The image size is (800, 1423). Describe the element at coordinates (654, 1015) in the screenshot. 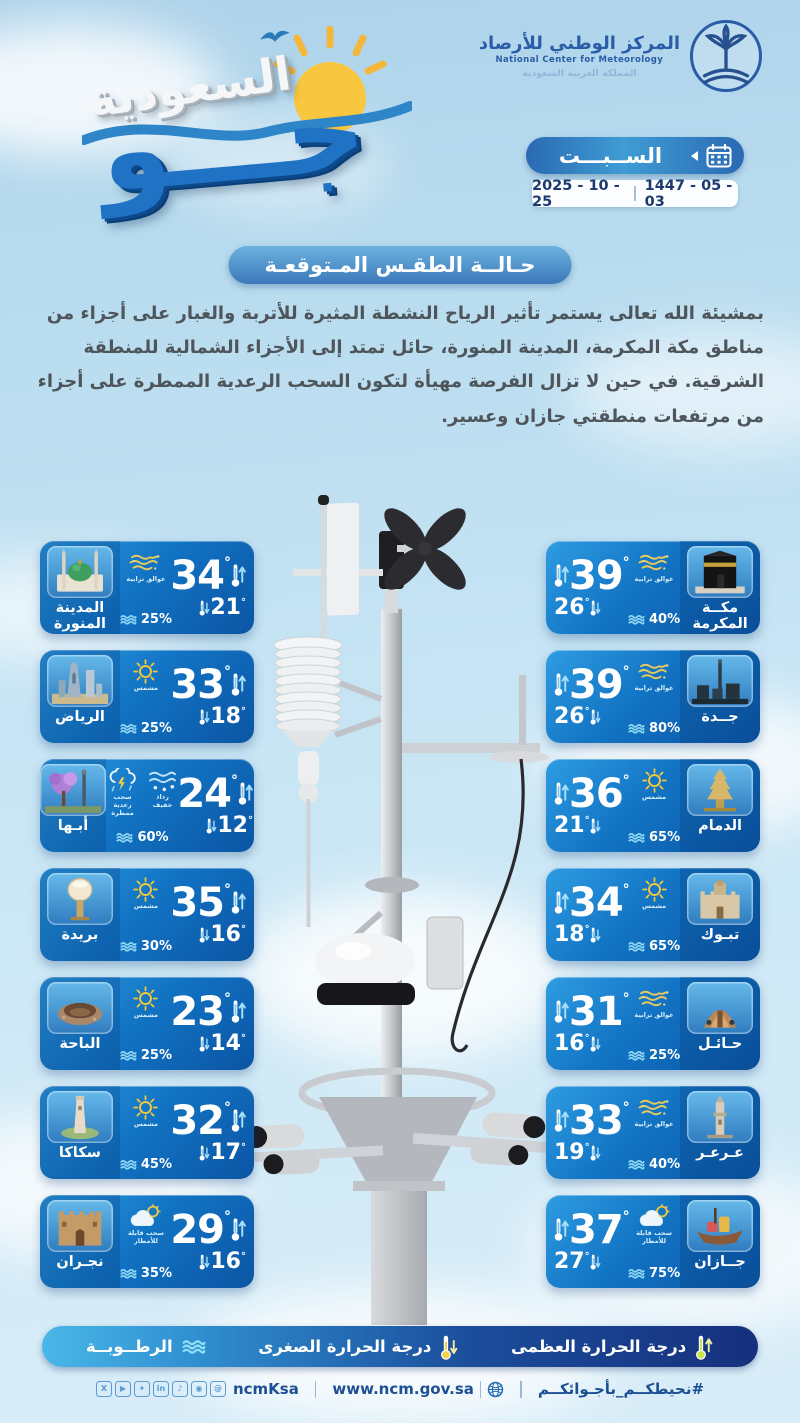

I see `condition-label: عوالق ترابية` at that location.